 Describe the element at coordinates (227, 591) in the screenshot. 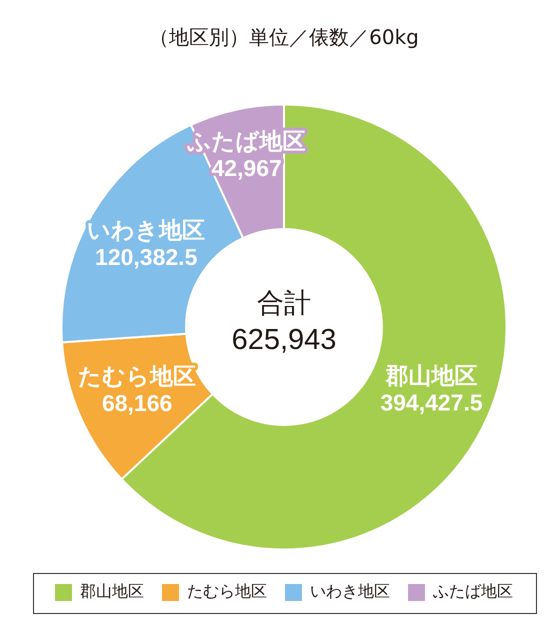

I see `legend-label: たむら地区` at that location.